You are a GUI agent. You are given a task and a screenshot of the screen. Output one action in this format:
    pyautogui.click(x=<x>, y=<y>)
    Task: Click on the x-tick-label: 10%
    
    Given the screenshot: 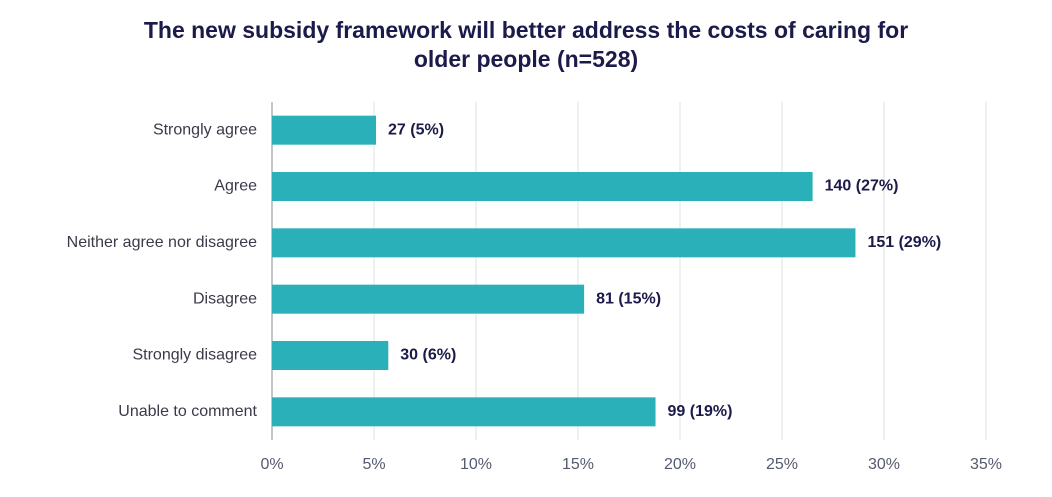 What is the action you would take?
    pyautogui.click(x=476, y=464)
    